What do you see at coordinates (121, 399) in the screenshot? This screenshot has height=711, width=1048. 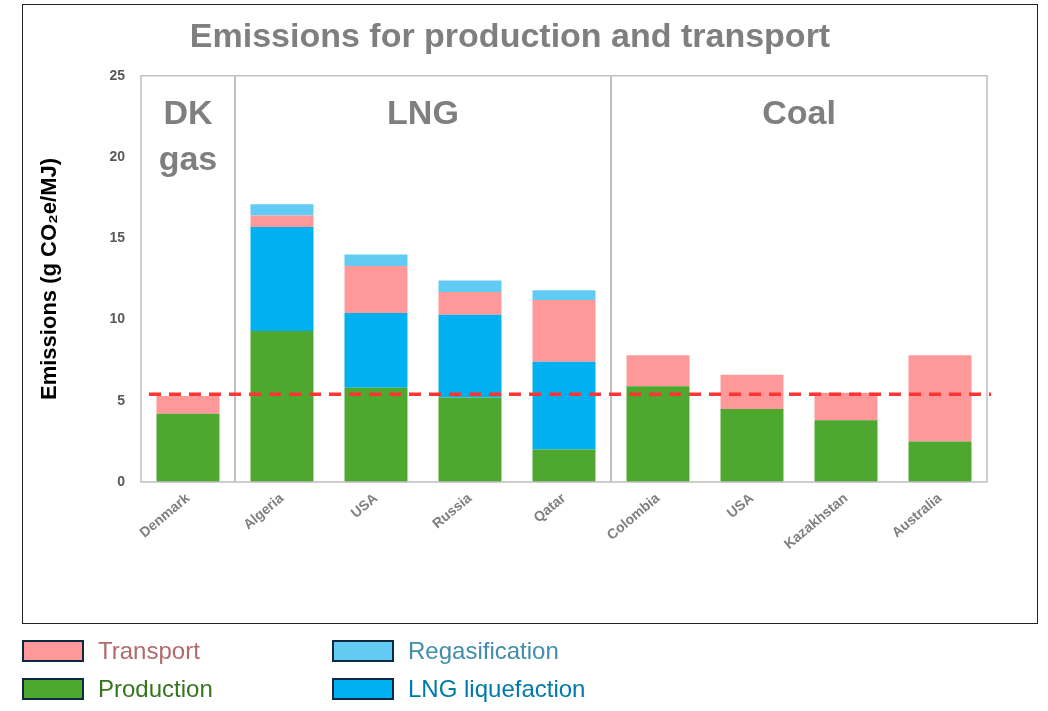 I see `y-tick-label: 5` at bounding box center [121, 399].